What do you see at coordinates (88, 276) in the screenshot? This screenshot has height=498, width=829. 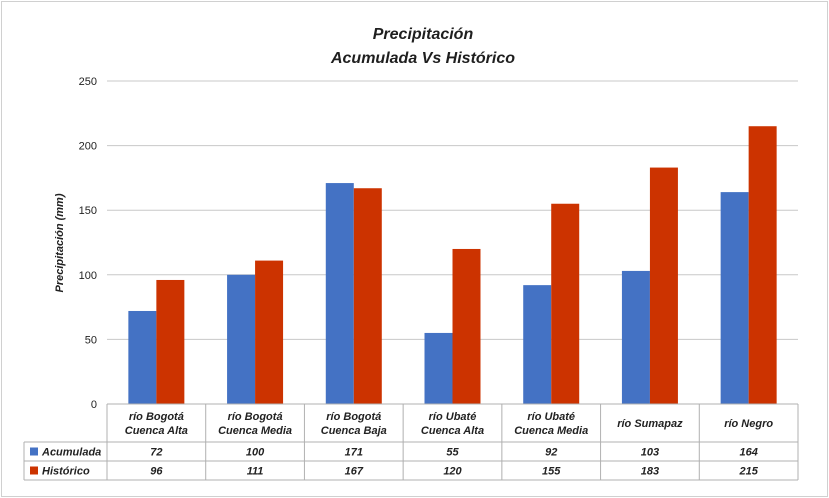 I see `y-tick-label: 100` at bounding box center [88, 276].